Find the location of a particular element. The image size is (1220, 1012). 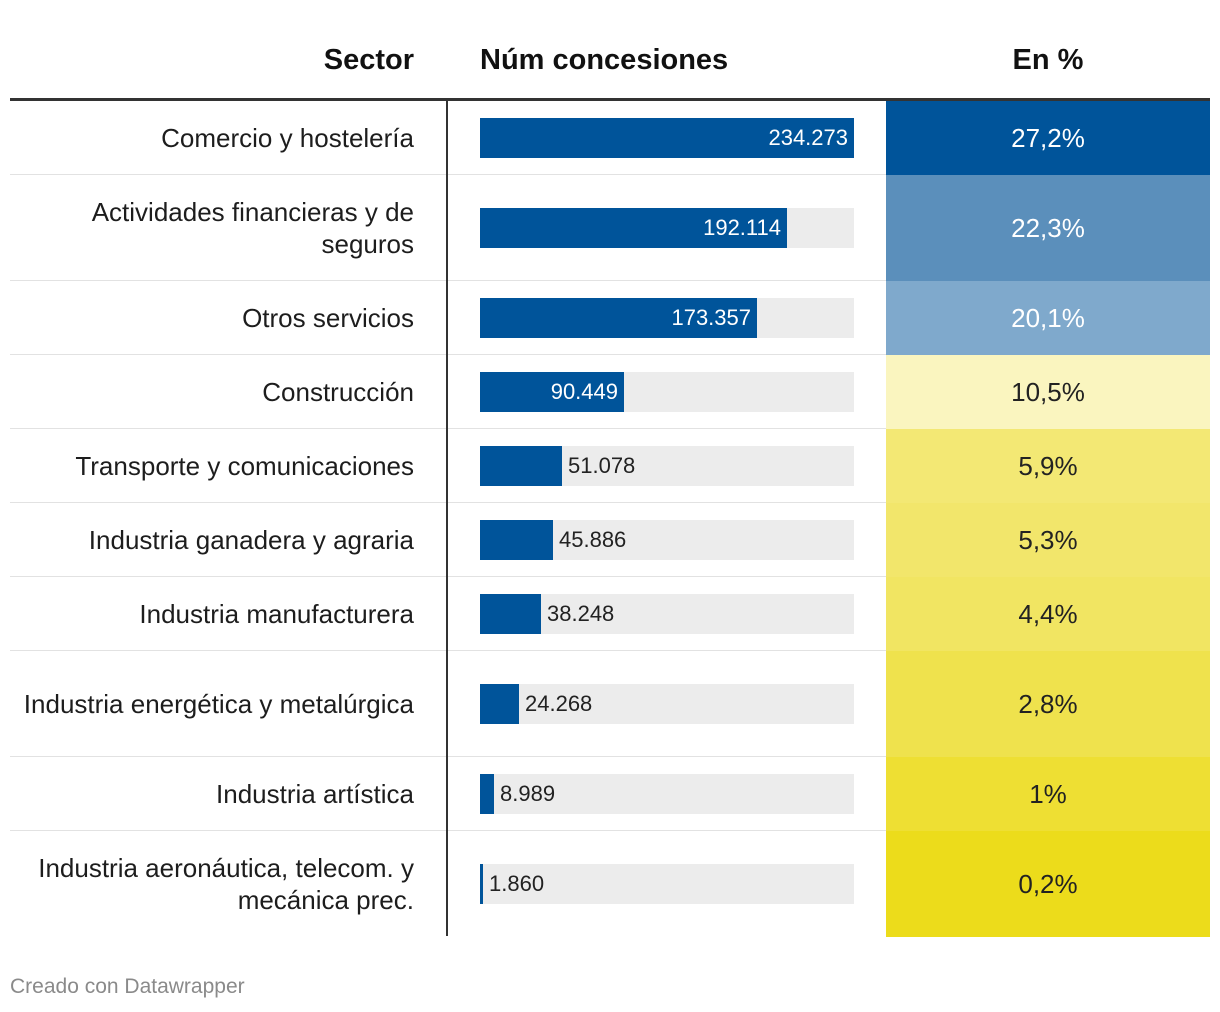

table-row: Comercio y hostelería 234.273 27,2% is located at coordinates (610, 138).